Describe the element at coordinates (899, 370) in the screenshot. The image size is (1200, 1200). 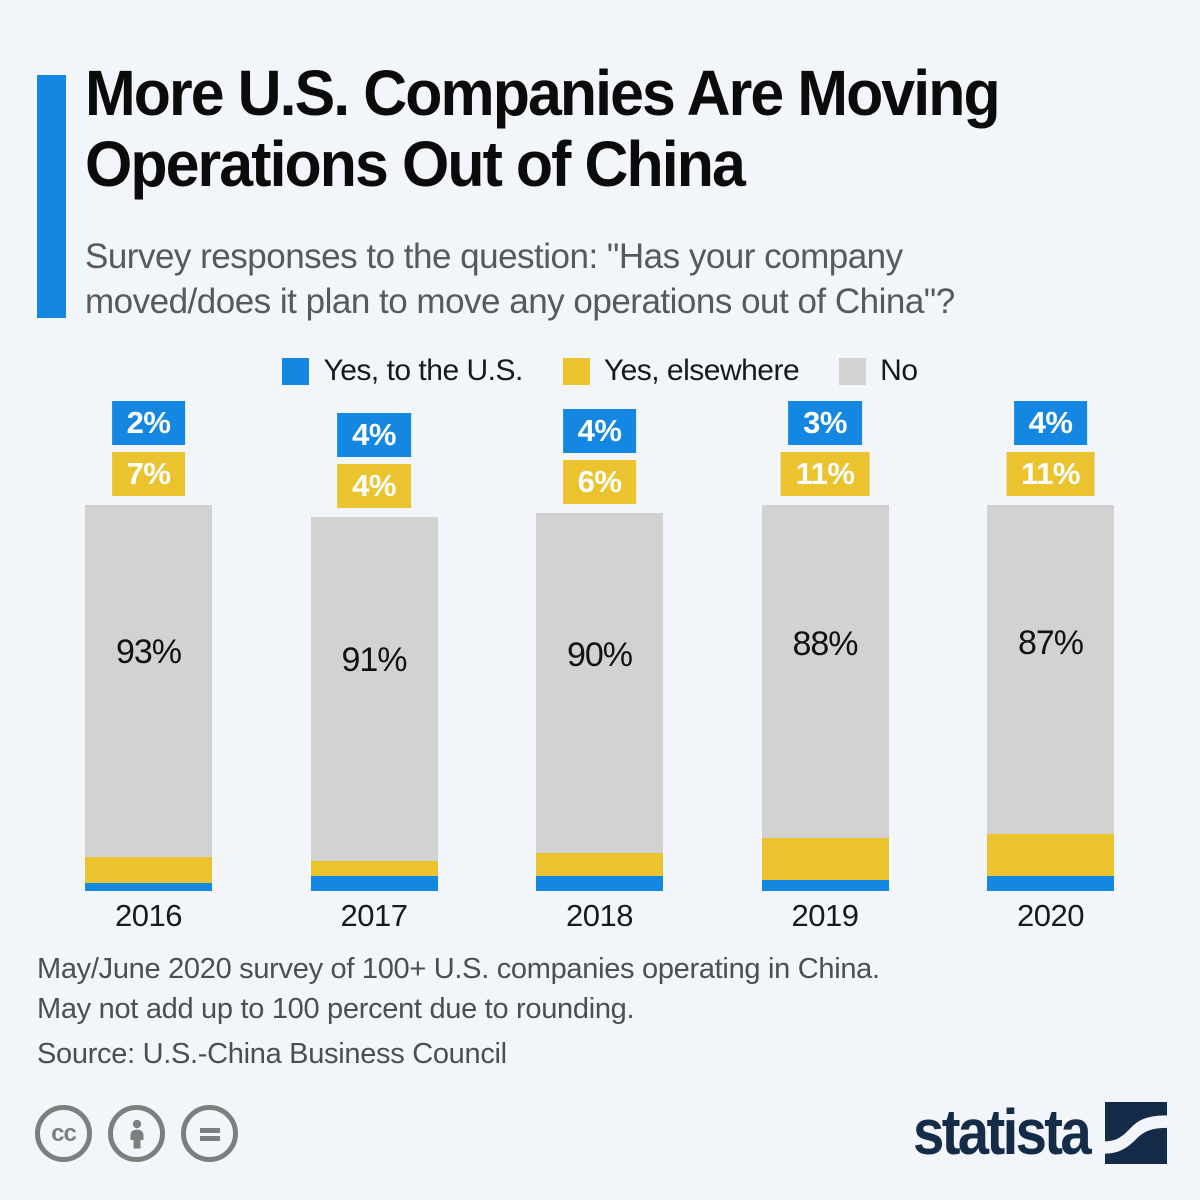
I see `legend-label: No` at that location.